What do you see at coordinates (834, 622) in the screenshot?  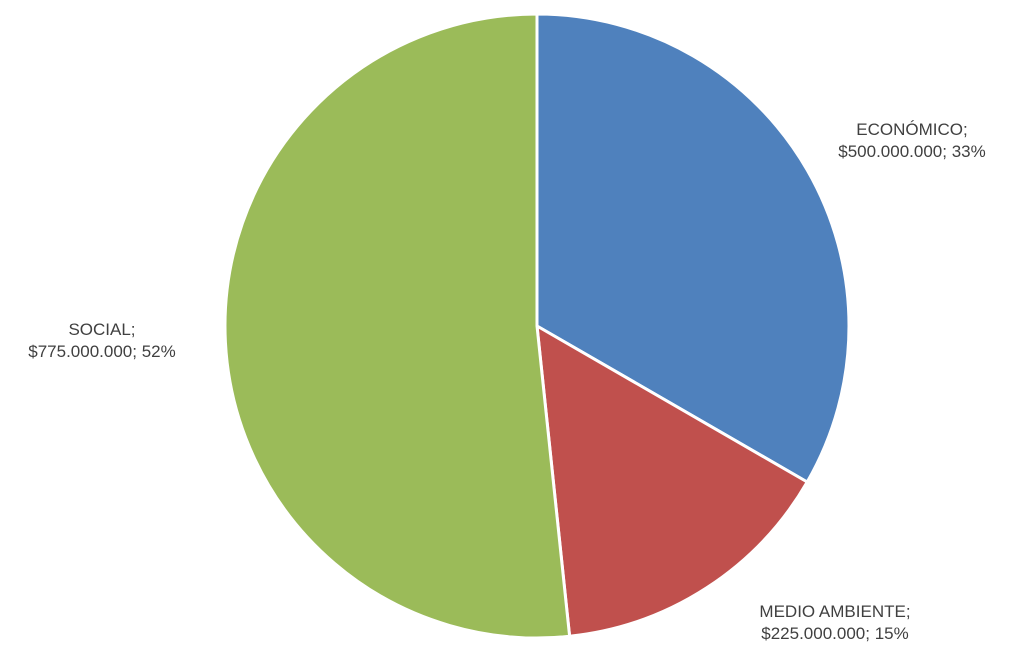 I see `pie-data-label: MEDIO AMBIENTE; $225.000.000; 15%` at bounding box center [834, 622].